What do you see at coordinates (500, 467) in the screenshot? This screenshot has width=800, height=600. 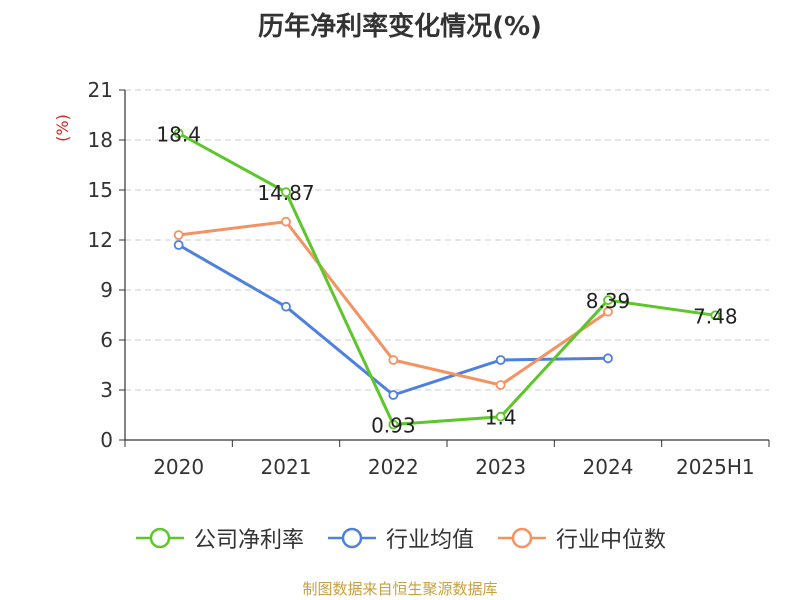 I see `x-tick-label: 2023` at bounding box center [500, 467].